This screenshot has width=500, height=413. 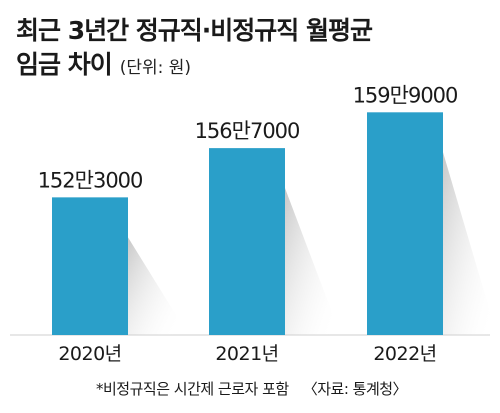 I want to click on chart-title-line2-text: 임금 차이, so click(x=64, y=64).